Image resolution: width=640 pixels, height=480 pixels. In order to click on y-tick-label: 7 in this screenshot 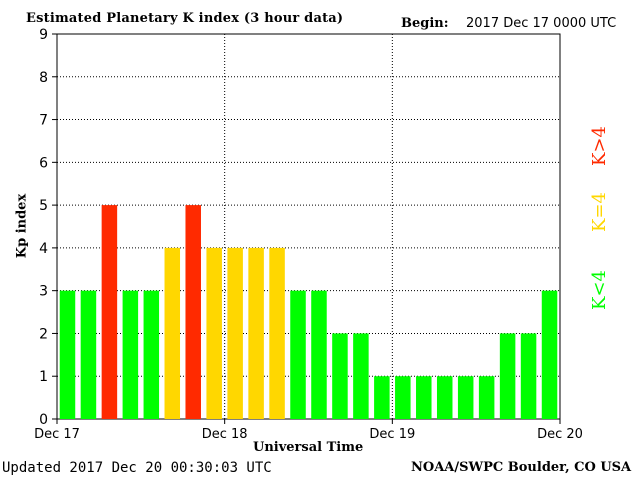, I will do `click(43, 121)`.